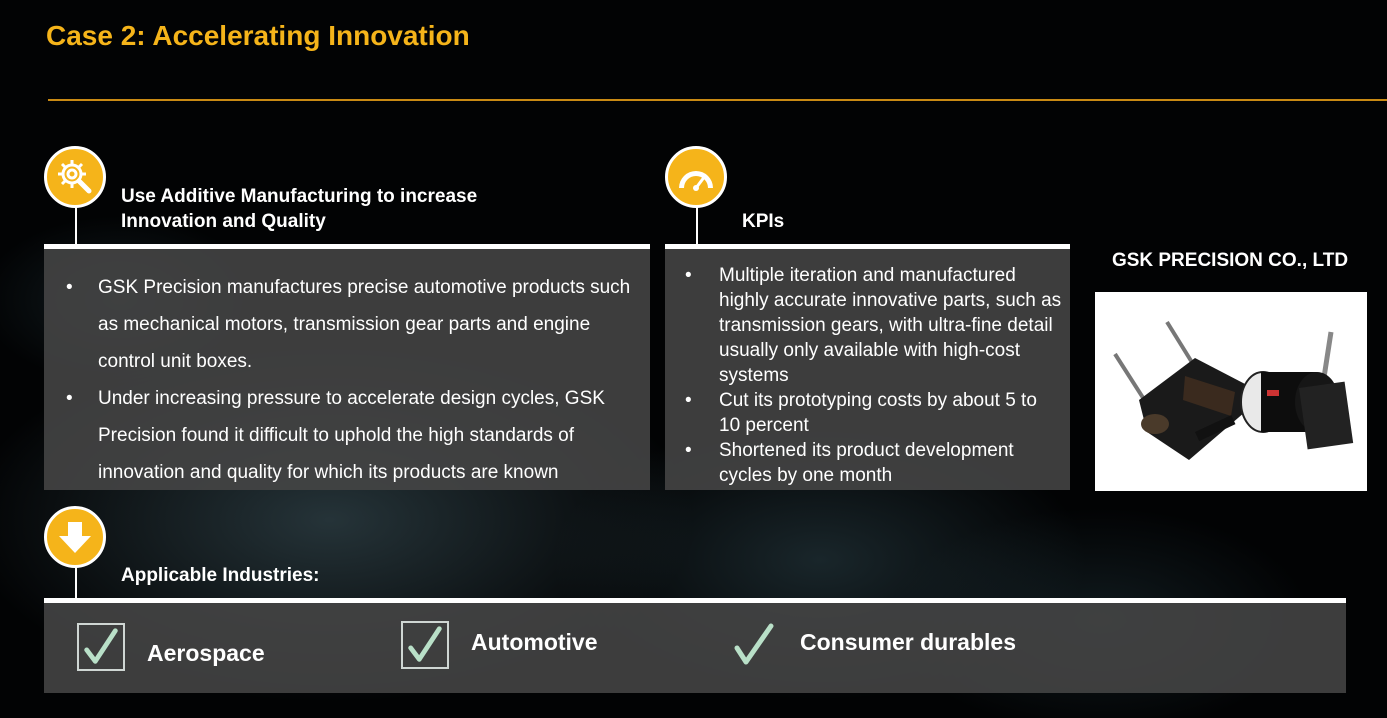 The image size is (1387, 718). I want to click on industry-item-aerospace: Aerospace, so click(171, 647).